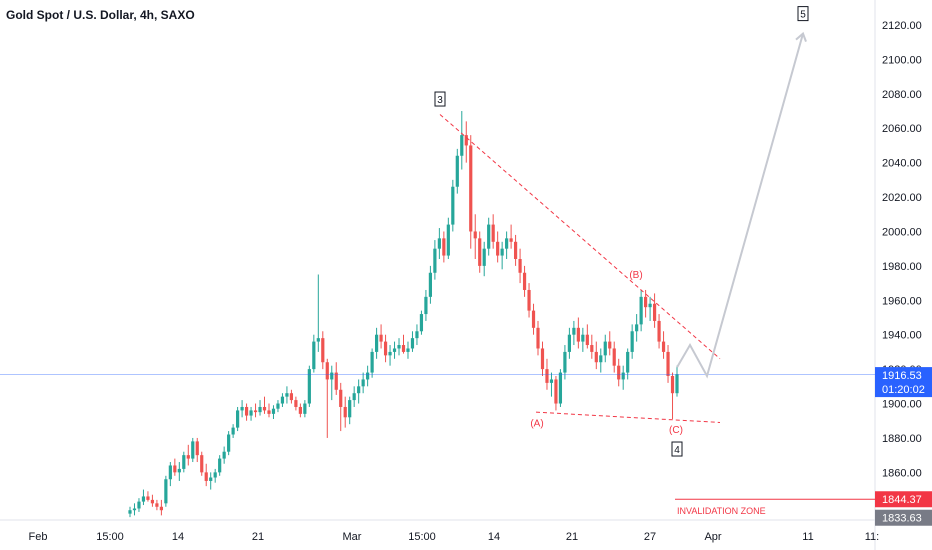 The width and height of the screenshot is (932, 550). I want to click on bar-countdown: 01:20:02, so click(903, 390).